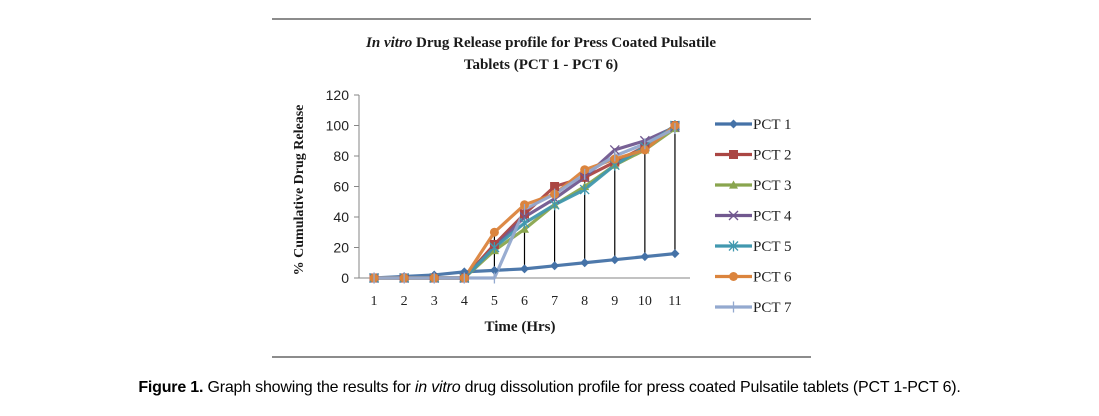  What do you see at coordinates (524, 301) in the screenshot?
I see `x-tick-label: 6` at bounding box center [524, 301].